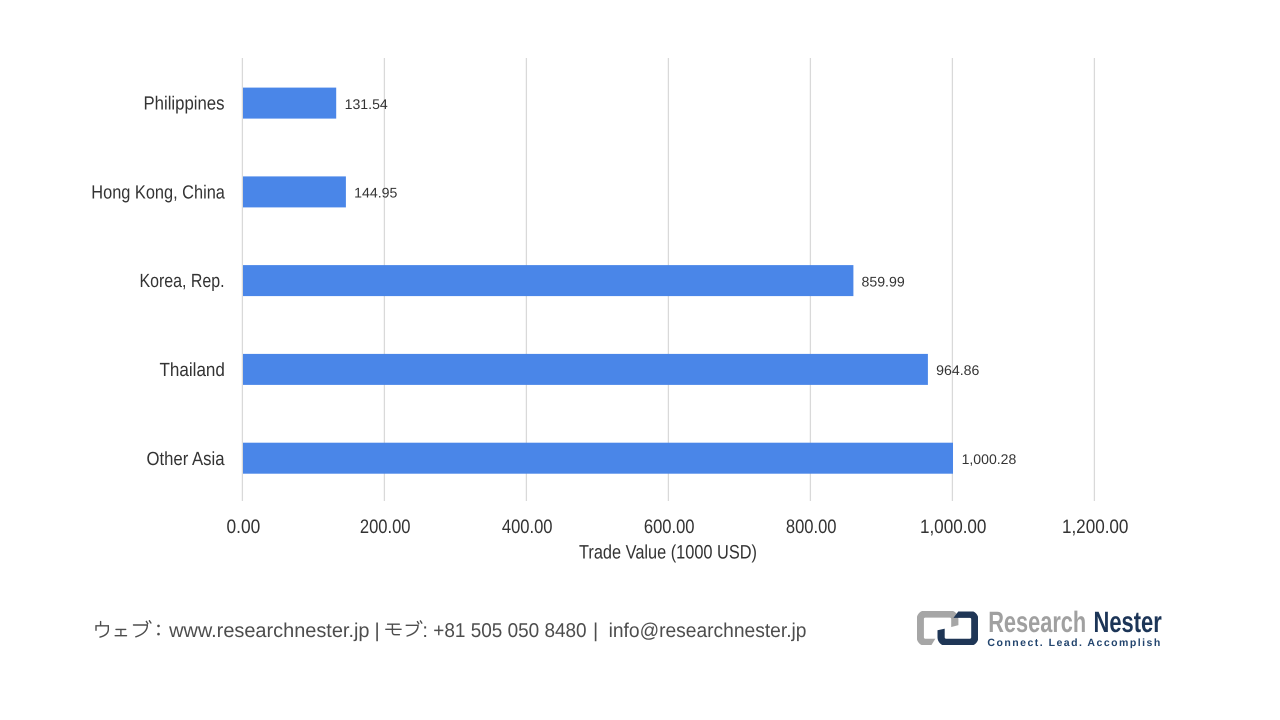  I want to click on svg-text: 131.54, so click(366, 104).